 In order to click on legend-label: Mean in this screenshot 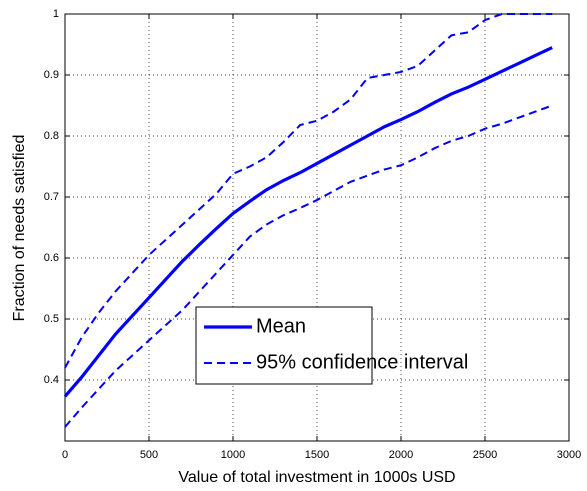, I will do `click(281, 326)`.